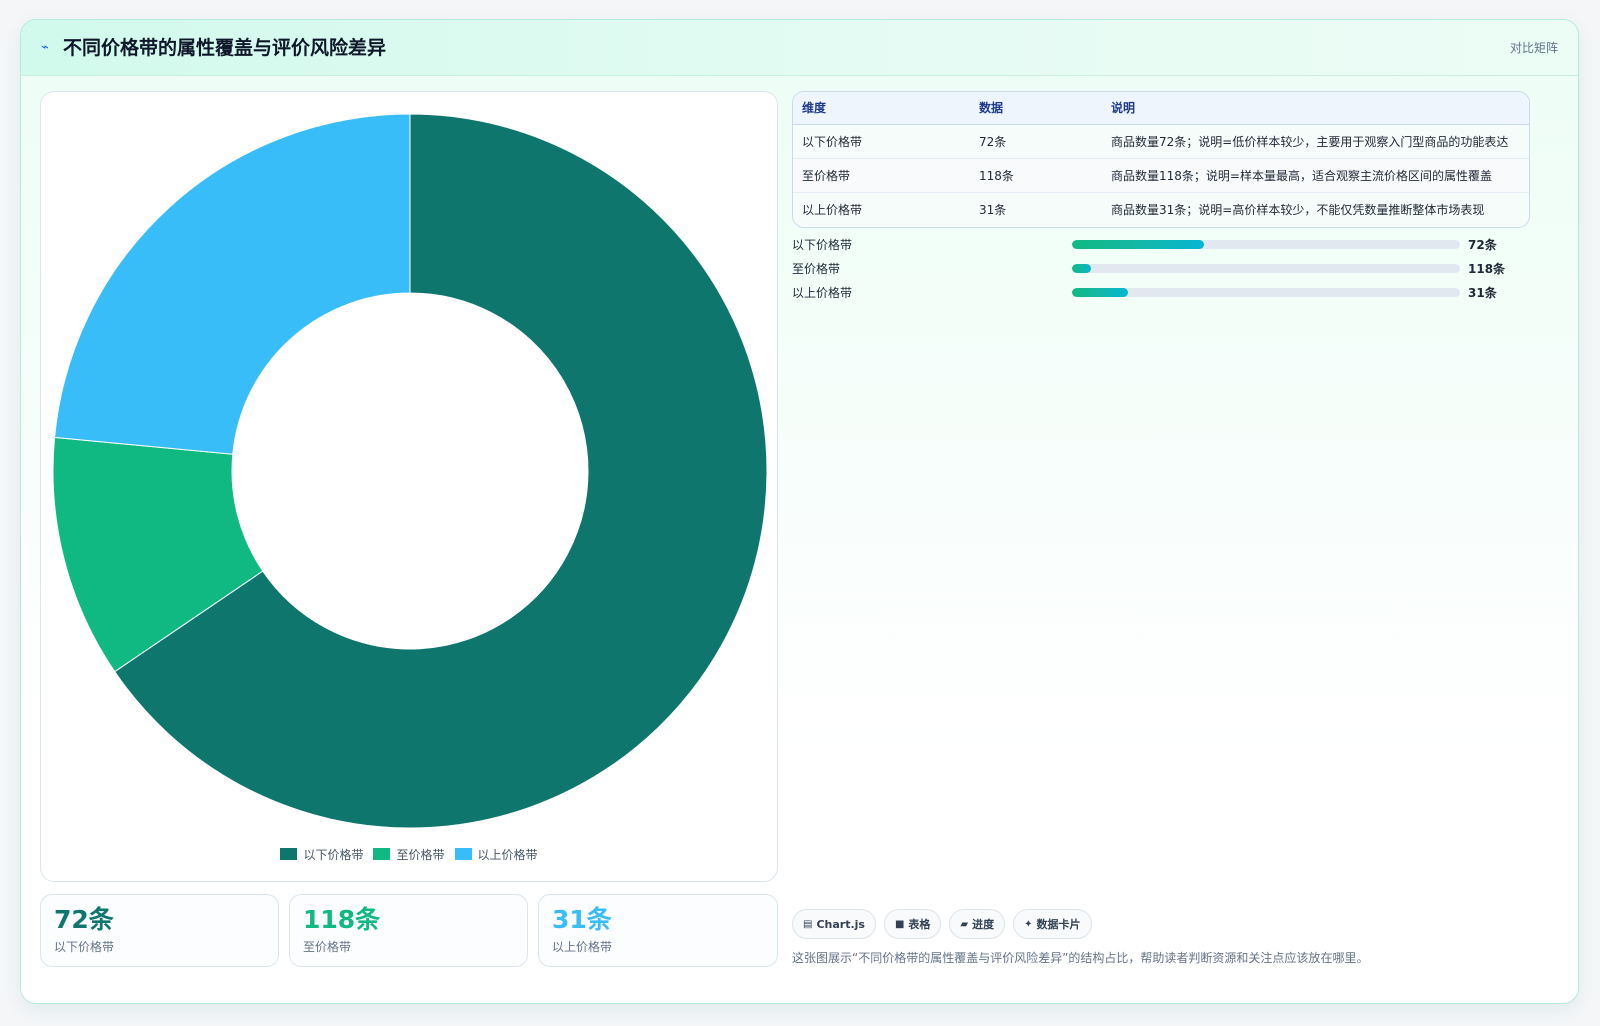 This screenshot has width=1600, height=1026. What do you see at coordinates (327, 947) in the screenshot?
I see `stat-label: 至价格带` at bounding box center [327, 947].